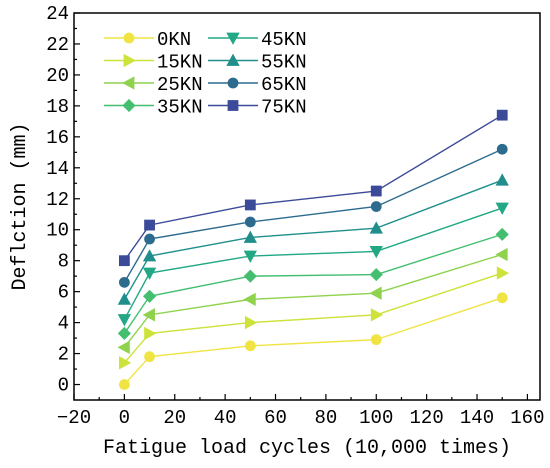 The height and width of the screenshot is (468, 550). Describe the element at coordinates (376, 418) in the screenshot. I see `x-tick-label: 100` at that location.